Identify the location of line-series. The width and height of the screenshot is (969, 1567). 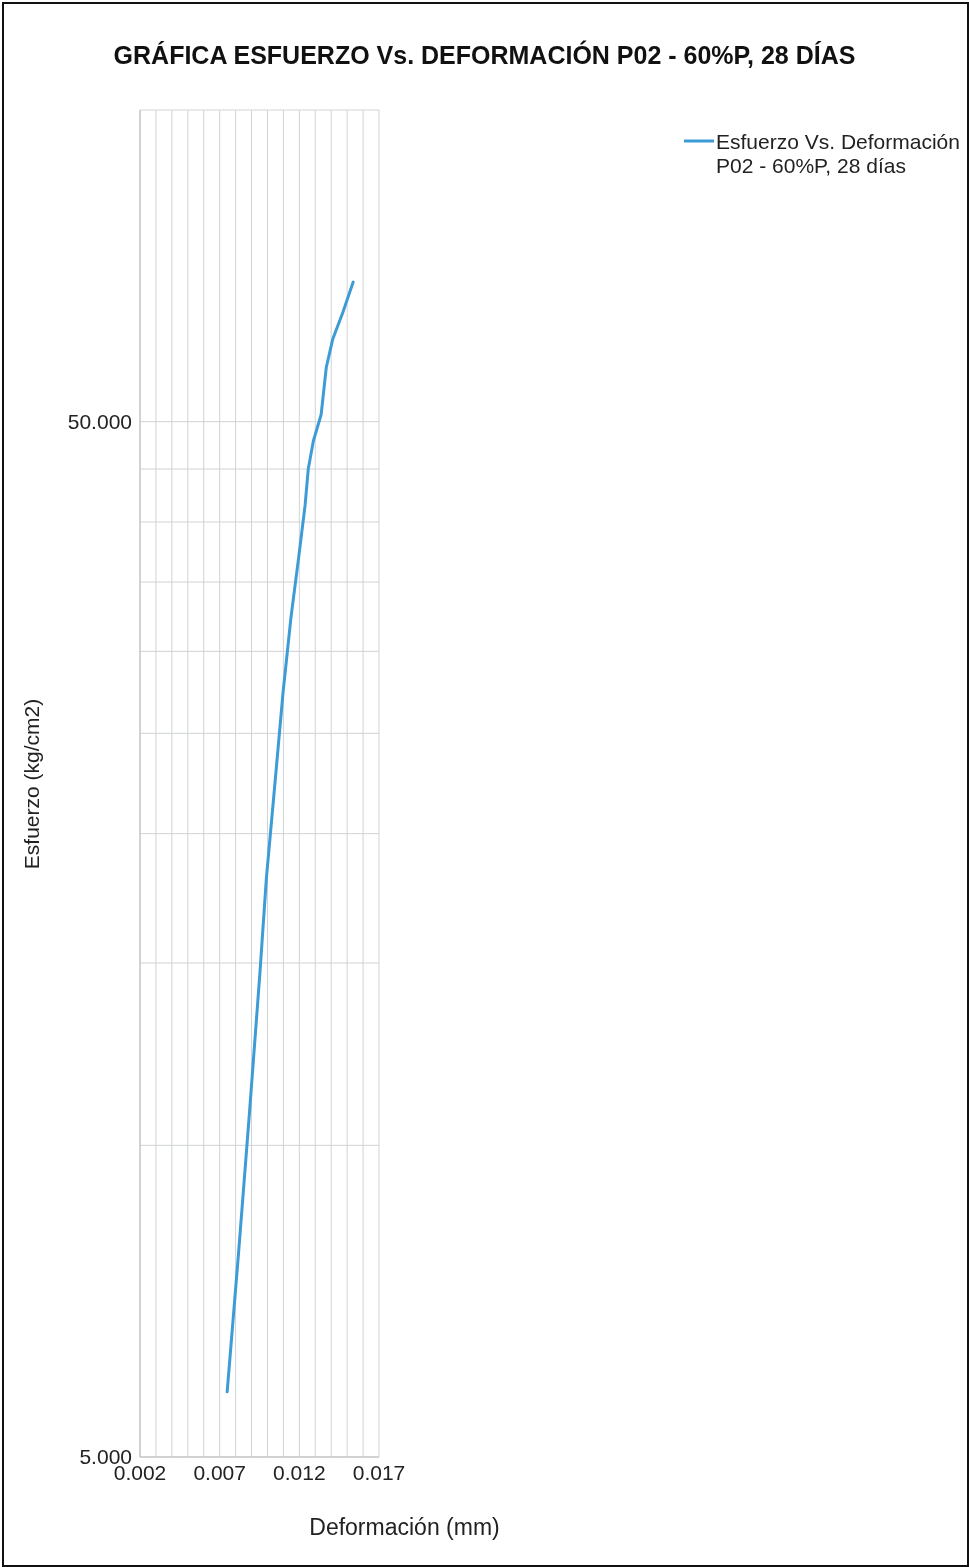
(290, 837).